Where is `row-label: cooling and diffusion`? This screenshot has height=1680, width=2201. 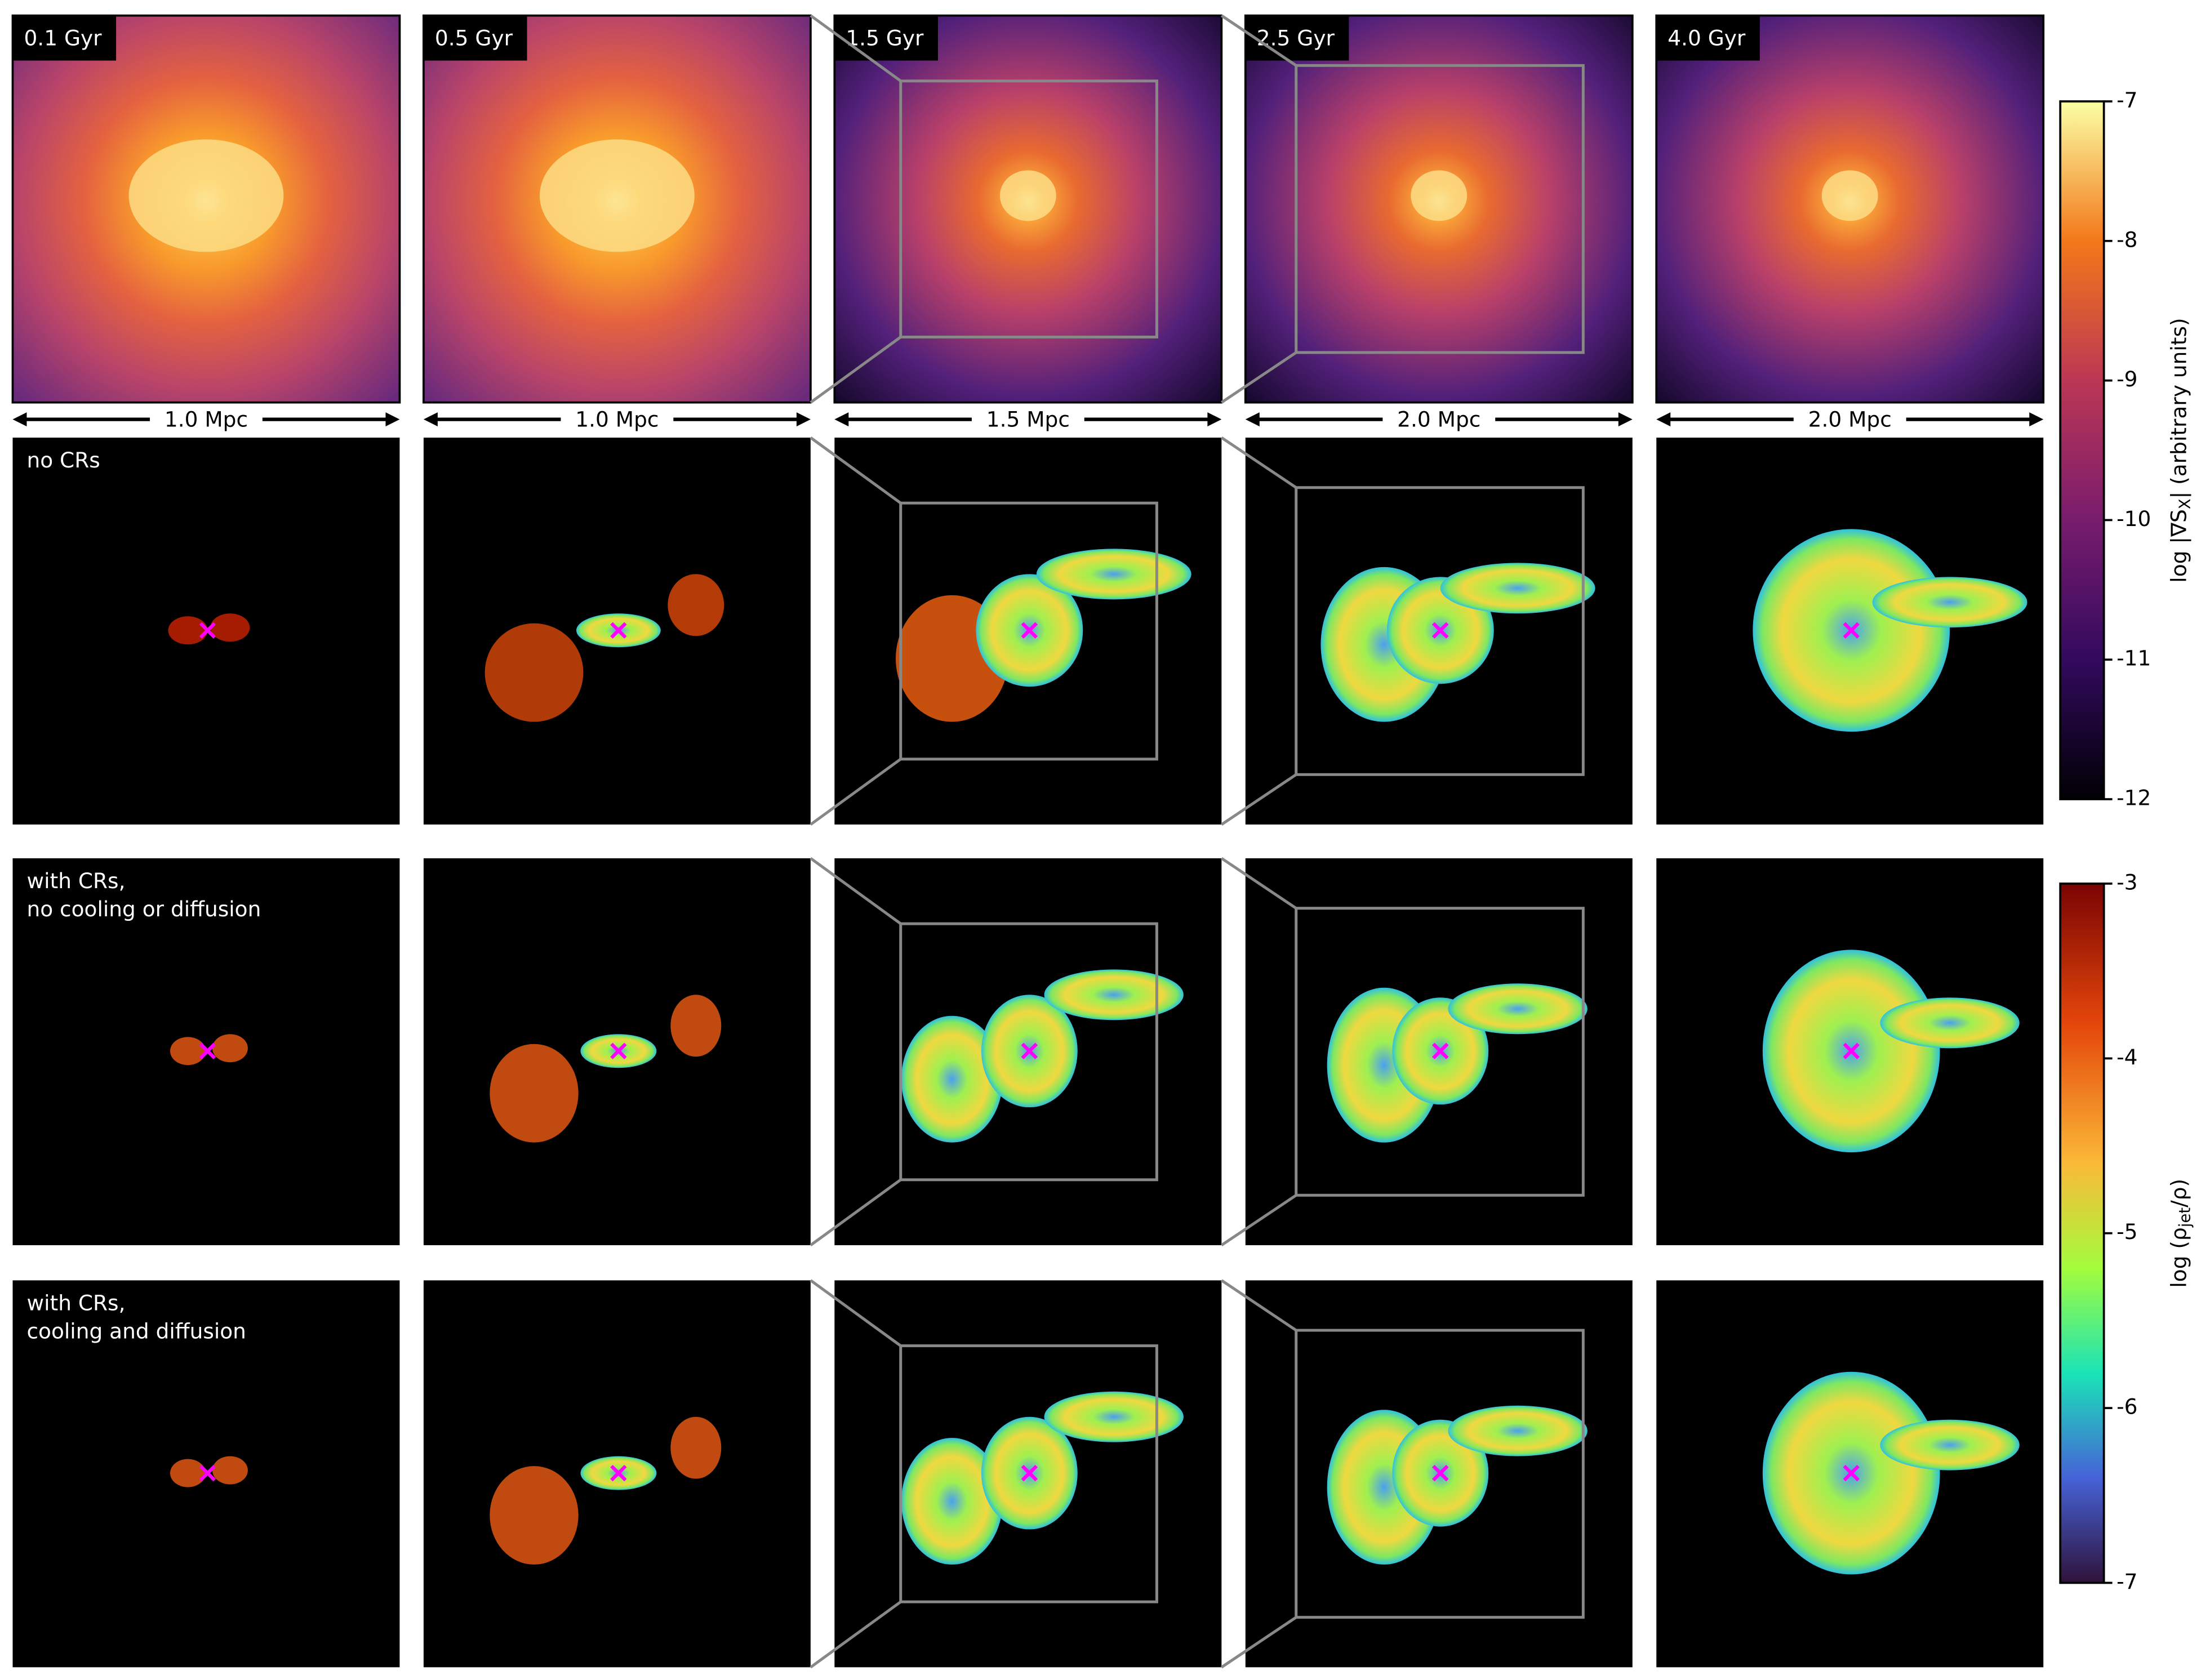 row-label: cooling and diffusion is located at coordinates (136, 1330).